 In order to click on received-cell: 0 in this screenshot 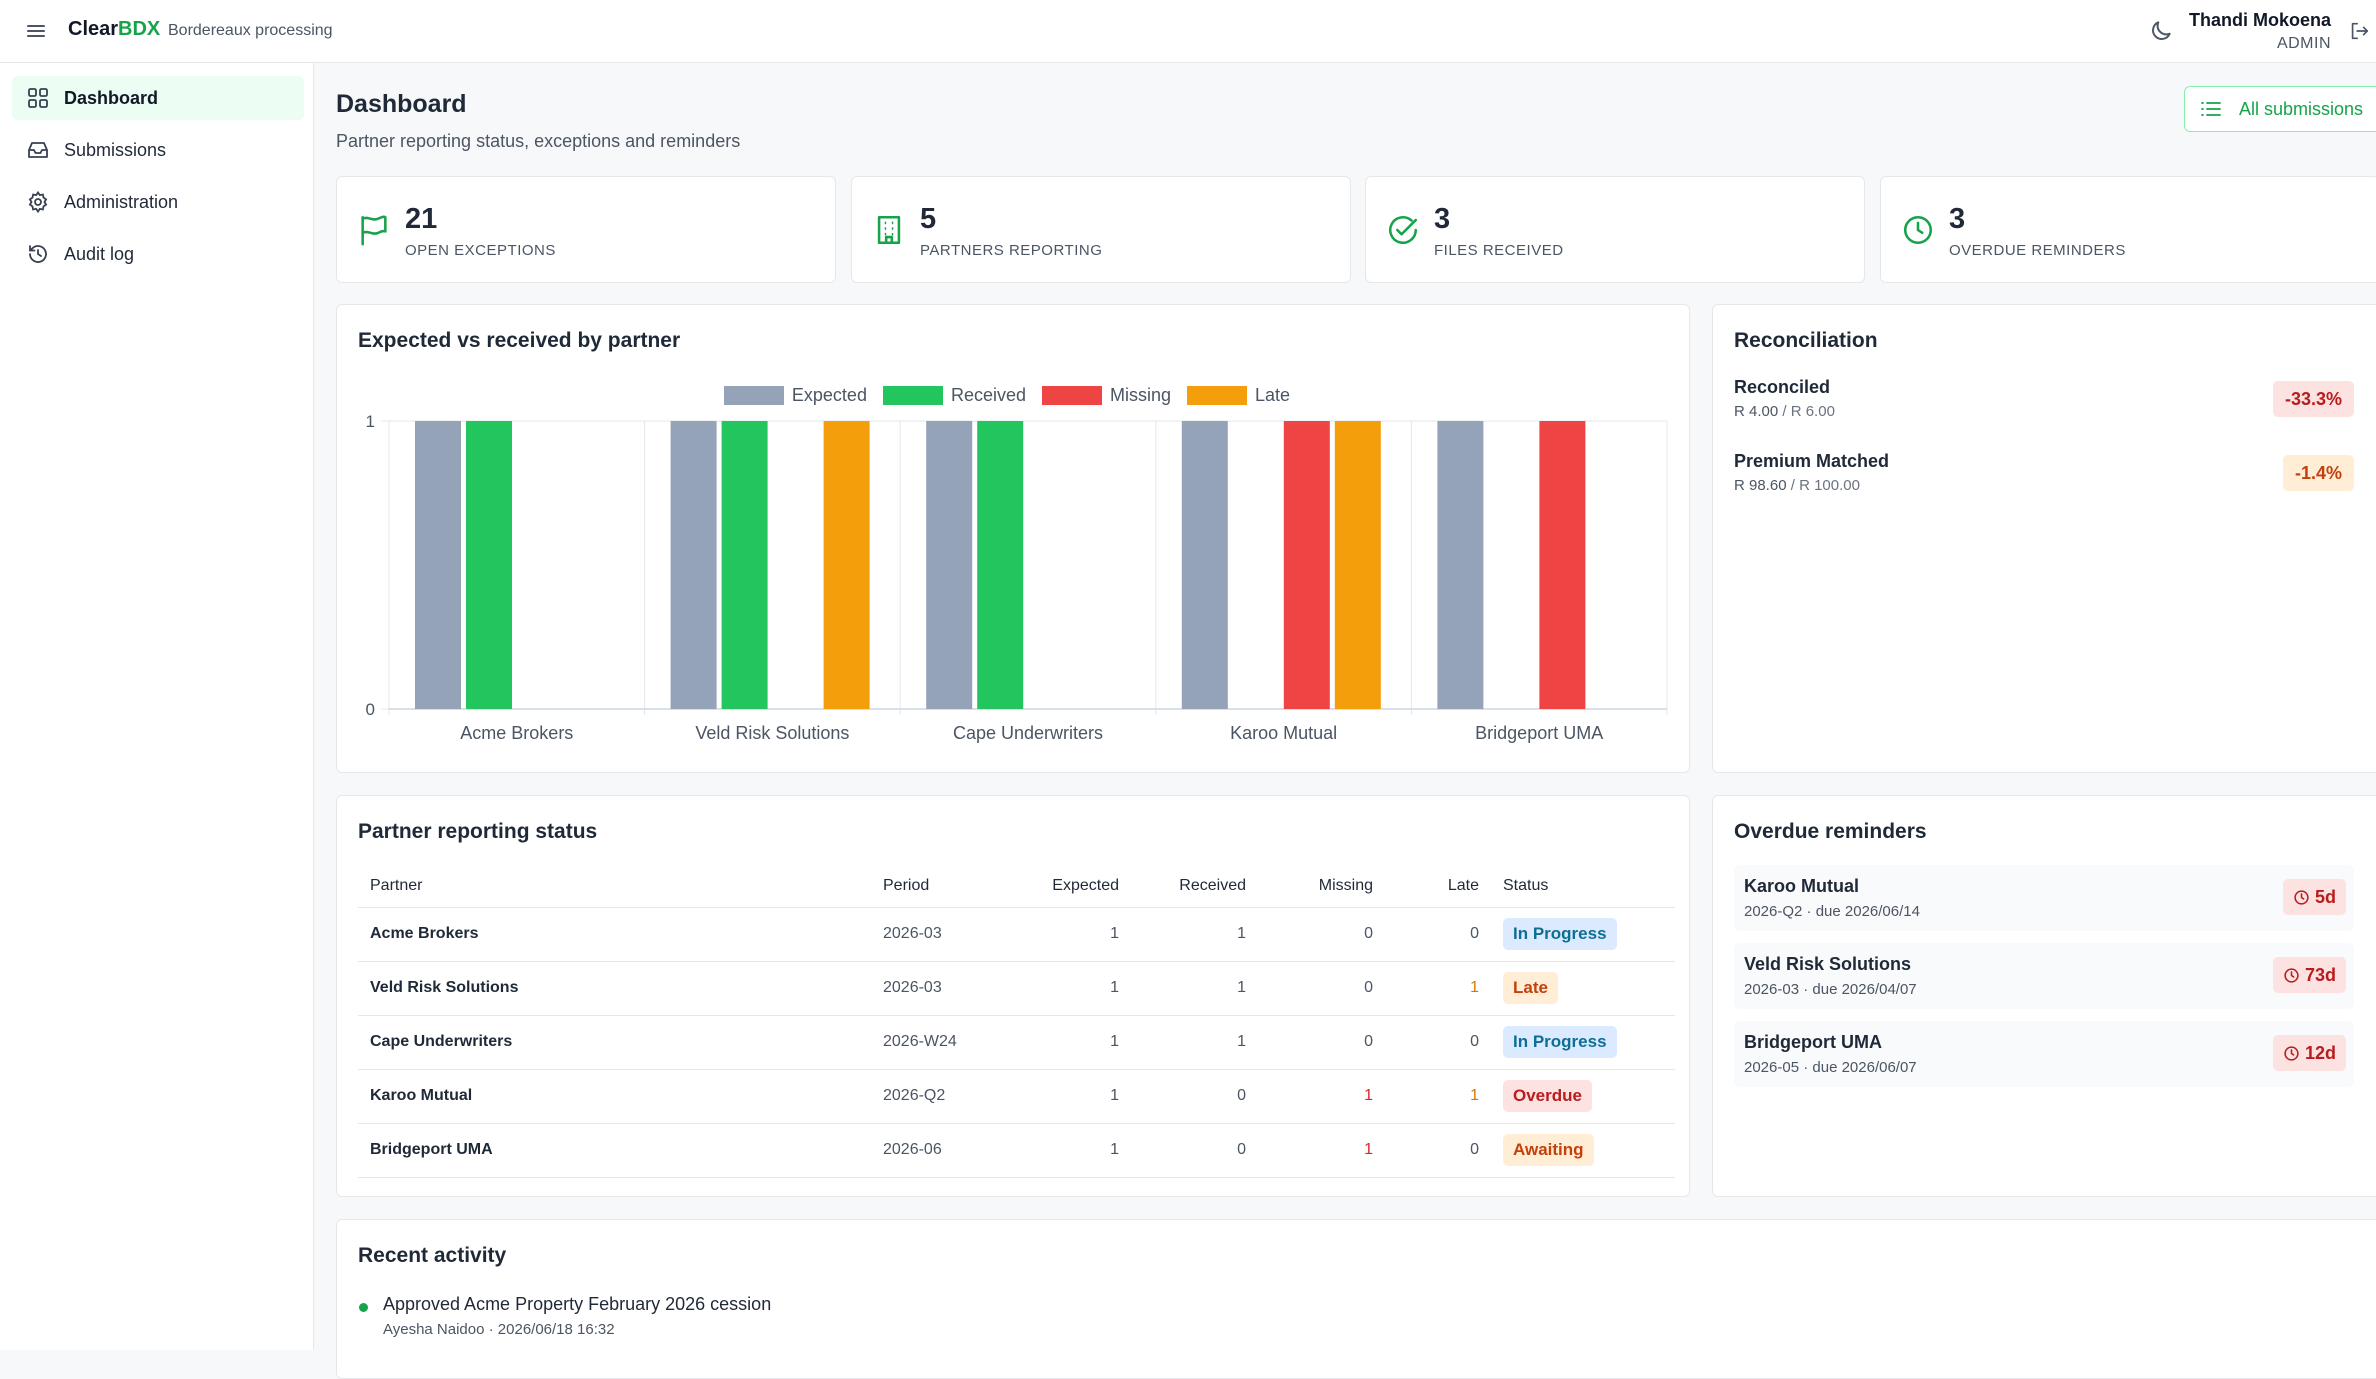, I will do `click(1194, 1096)`.